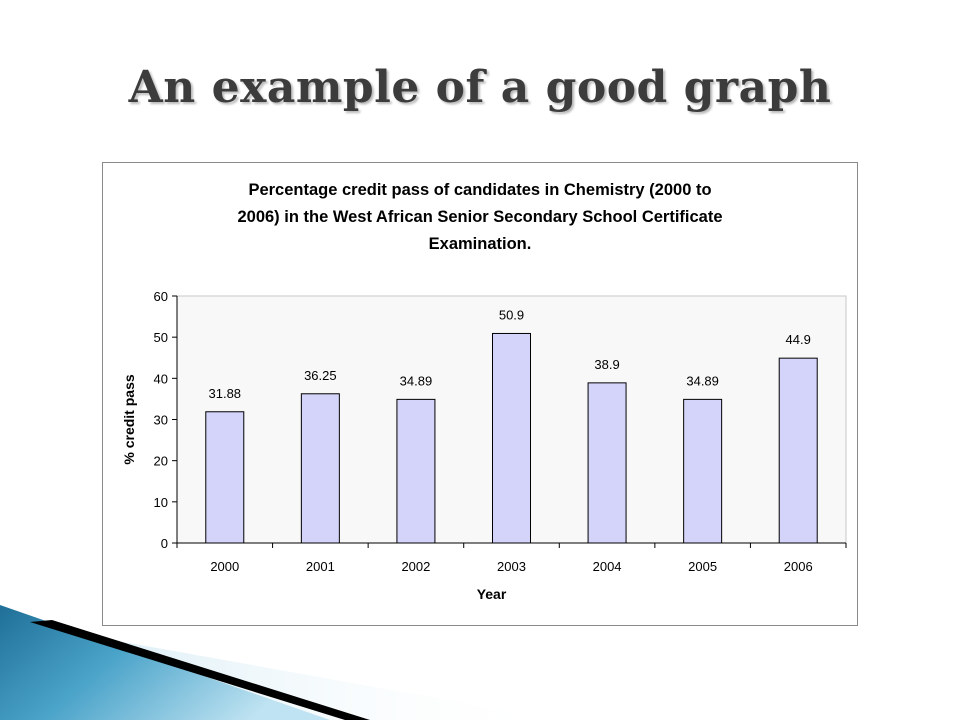  What do you see at coordinates (161, 502) in the screenshot?
I see `y-tick-label: 10` at bounding box center [161, 502].